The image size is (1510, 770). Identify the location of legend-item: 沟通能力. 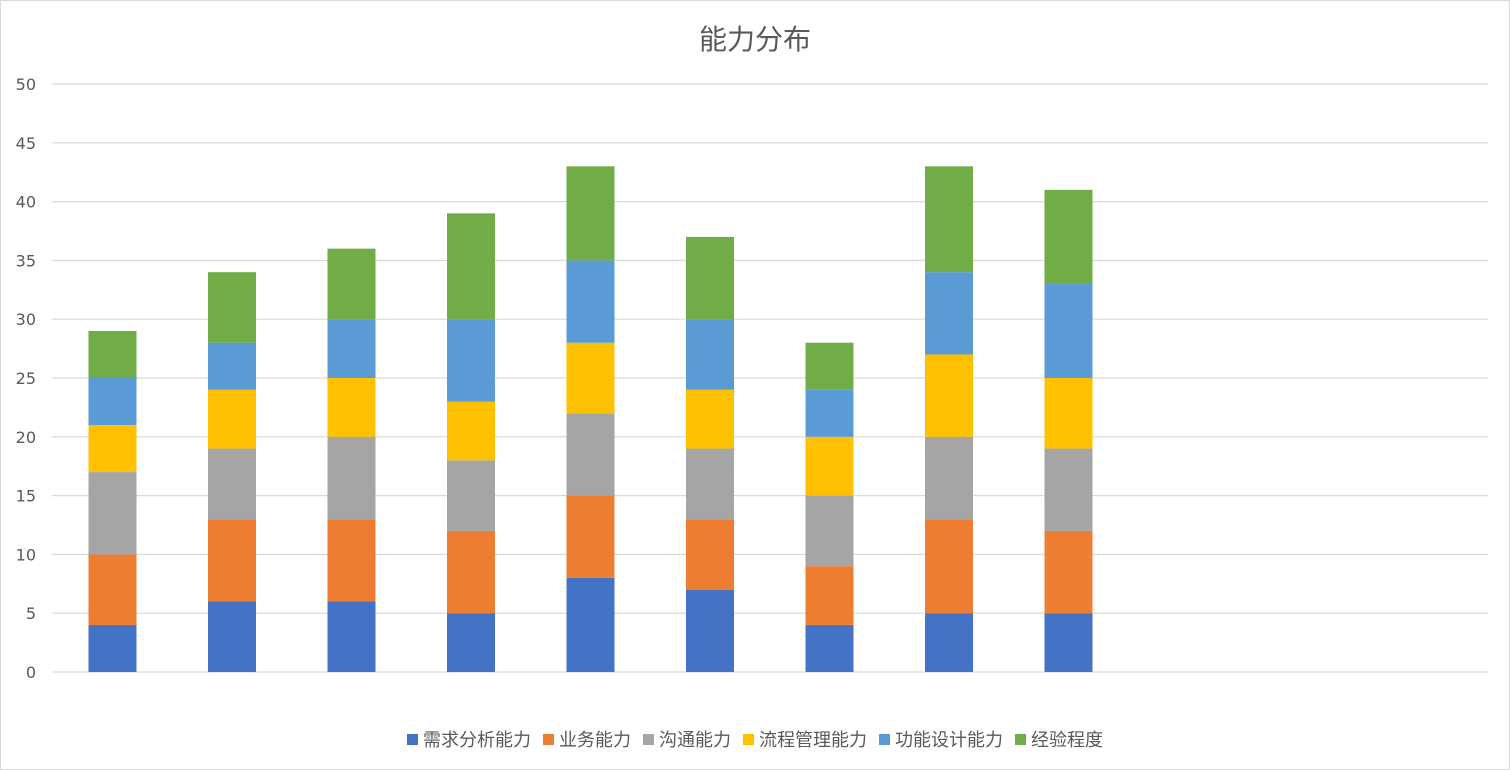
(687, 739).